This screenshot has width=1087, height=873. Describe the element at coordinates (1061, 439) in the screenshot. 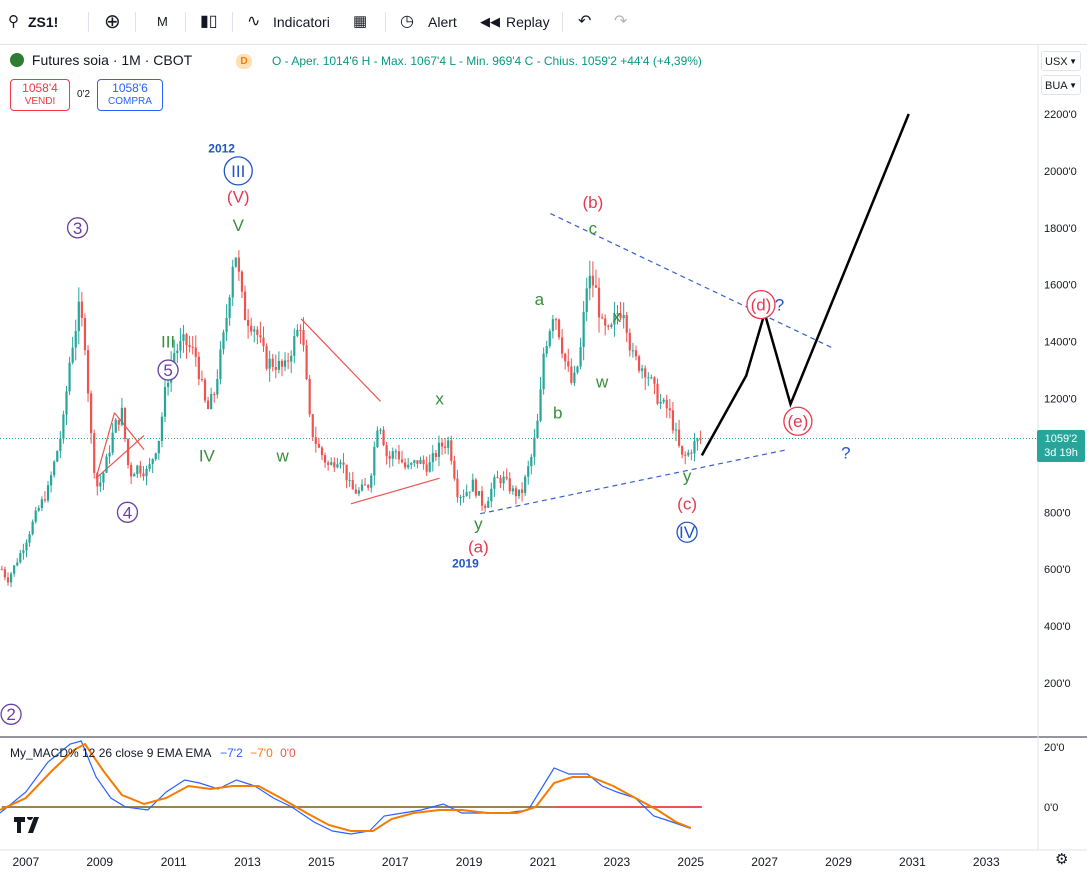

I see `last-price-value: 1059'2` at that location.